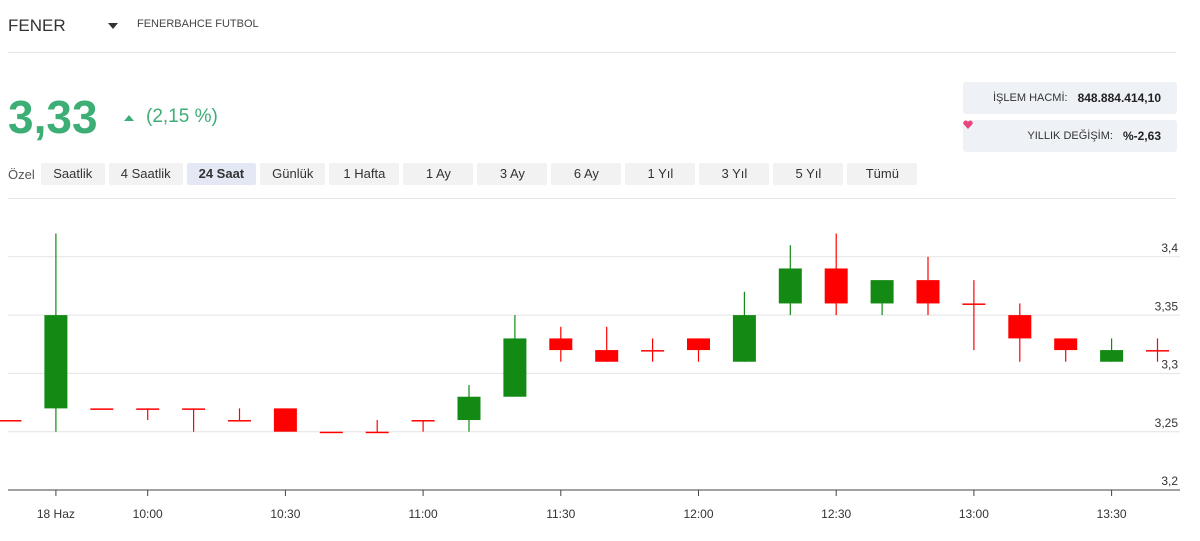 The image size is (1200, 541). What do you see at coordinates (293, 174) in the screenshot?
I see `period-tab: Günlük` at bounding box center [293, 174].